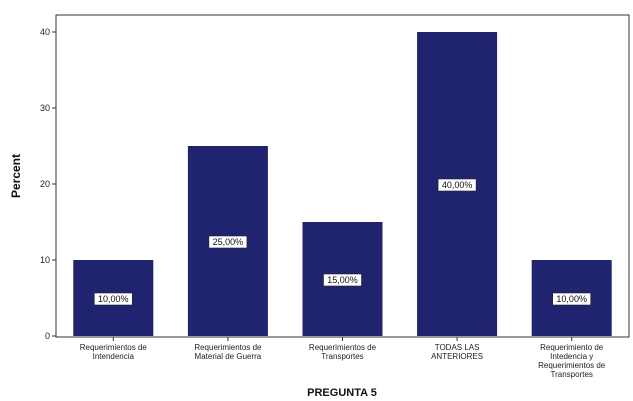 Image resolution: width=633 pixels, height=401 pixels. I want to click on x-tick-label-line: Requerimiento de, so click(572, 347).